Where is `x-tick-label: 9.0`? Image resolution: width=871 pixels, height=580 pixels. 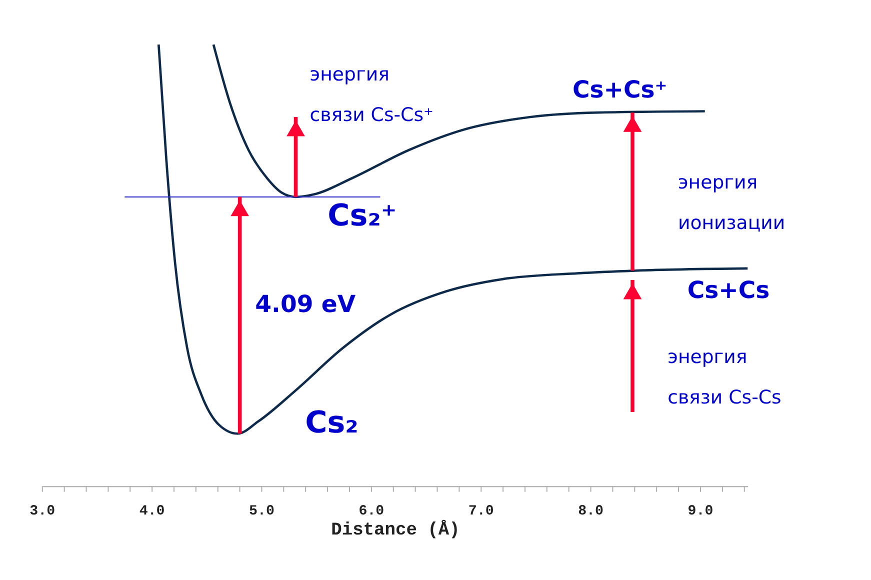 x-tick-label: 9.0 is located at coordinates (701, 511).